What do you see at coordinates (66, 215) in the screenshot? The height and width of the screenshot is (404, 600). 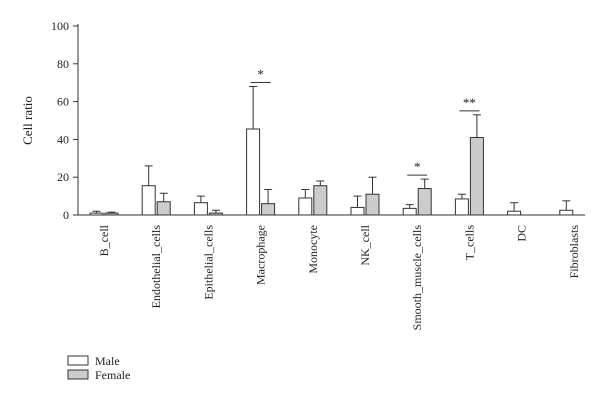 I see `y-tick-label: 0` at bounding box center [66, 215].